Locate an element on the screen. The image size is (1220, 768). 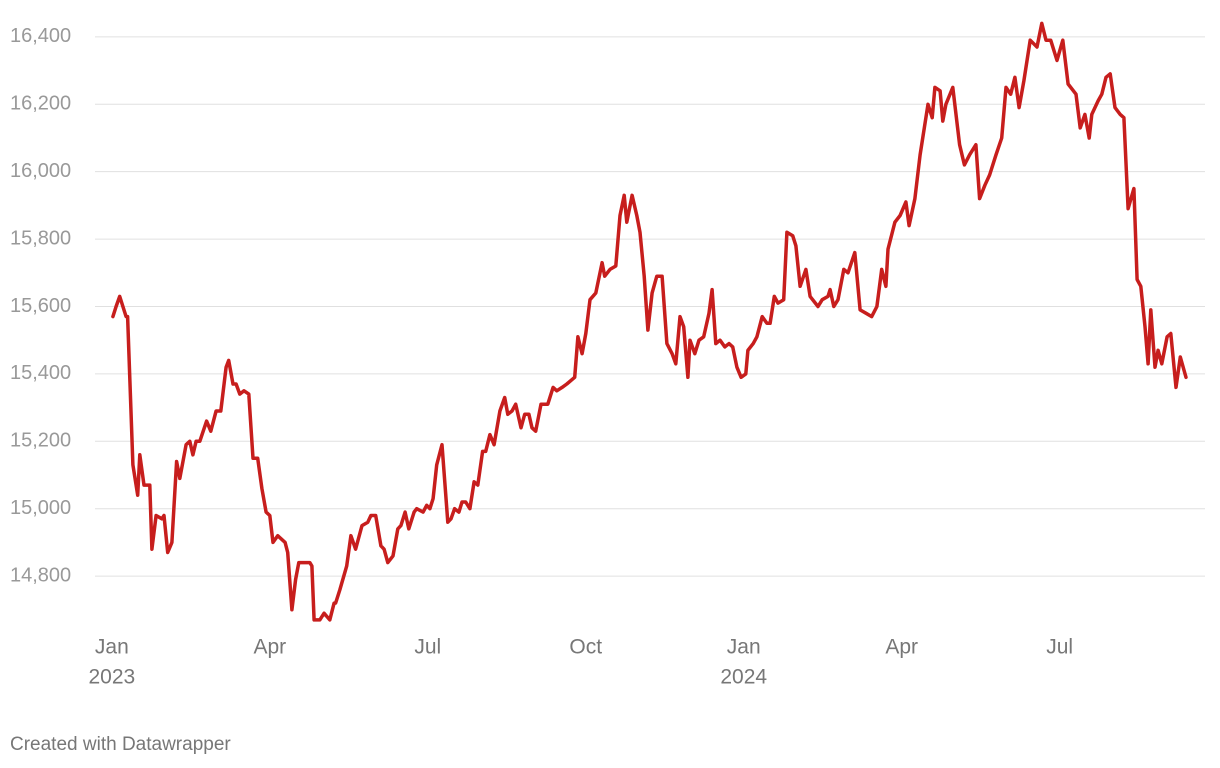
x-tick-year: 2023 is located at coordinates (111, 677).